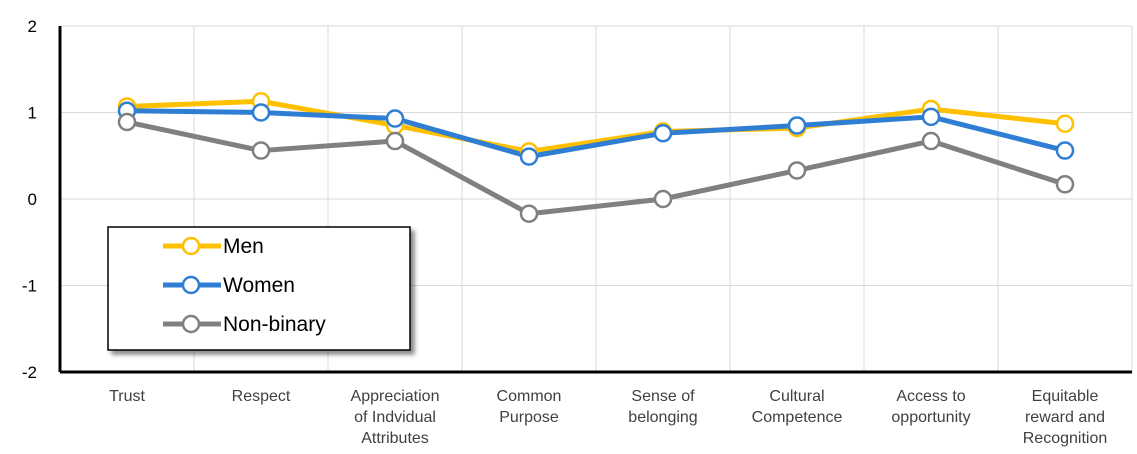 This screenshot has height=454, width=1137. I want to click on legend-box, so click(259, 288).